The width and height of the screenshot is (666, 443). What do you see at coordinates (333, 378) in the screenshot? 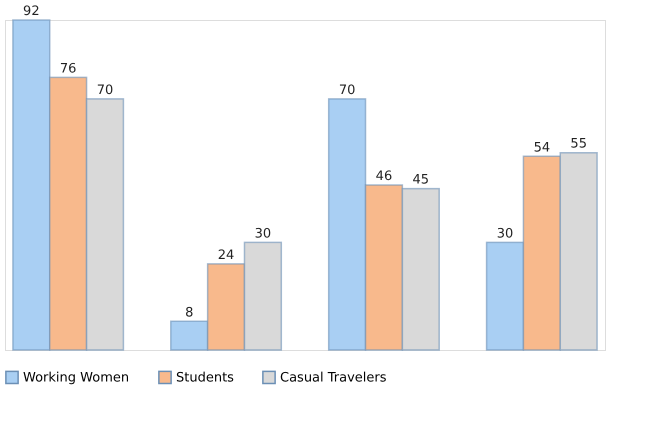
I see `legend-label: Casual Travelers` at bounding box center [333, 378].